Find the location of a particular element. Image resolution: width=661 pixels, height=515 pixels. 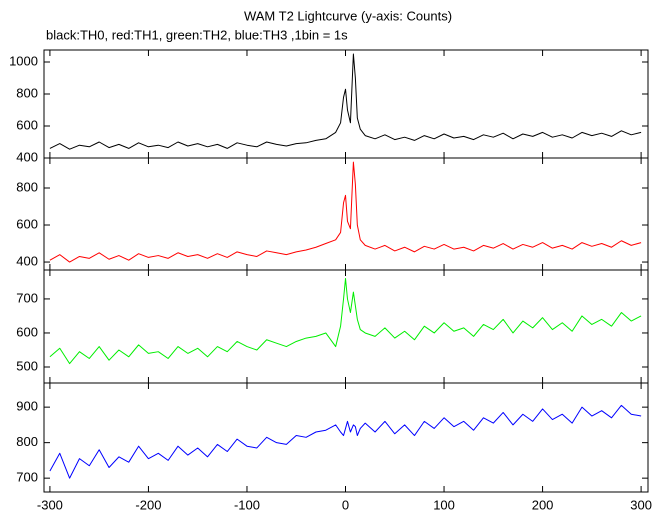

light-curve is located at coordinates (345, 441).